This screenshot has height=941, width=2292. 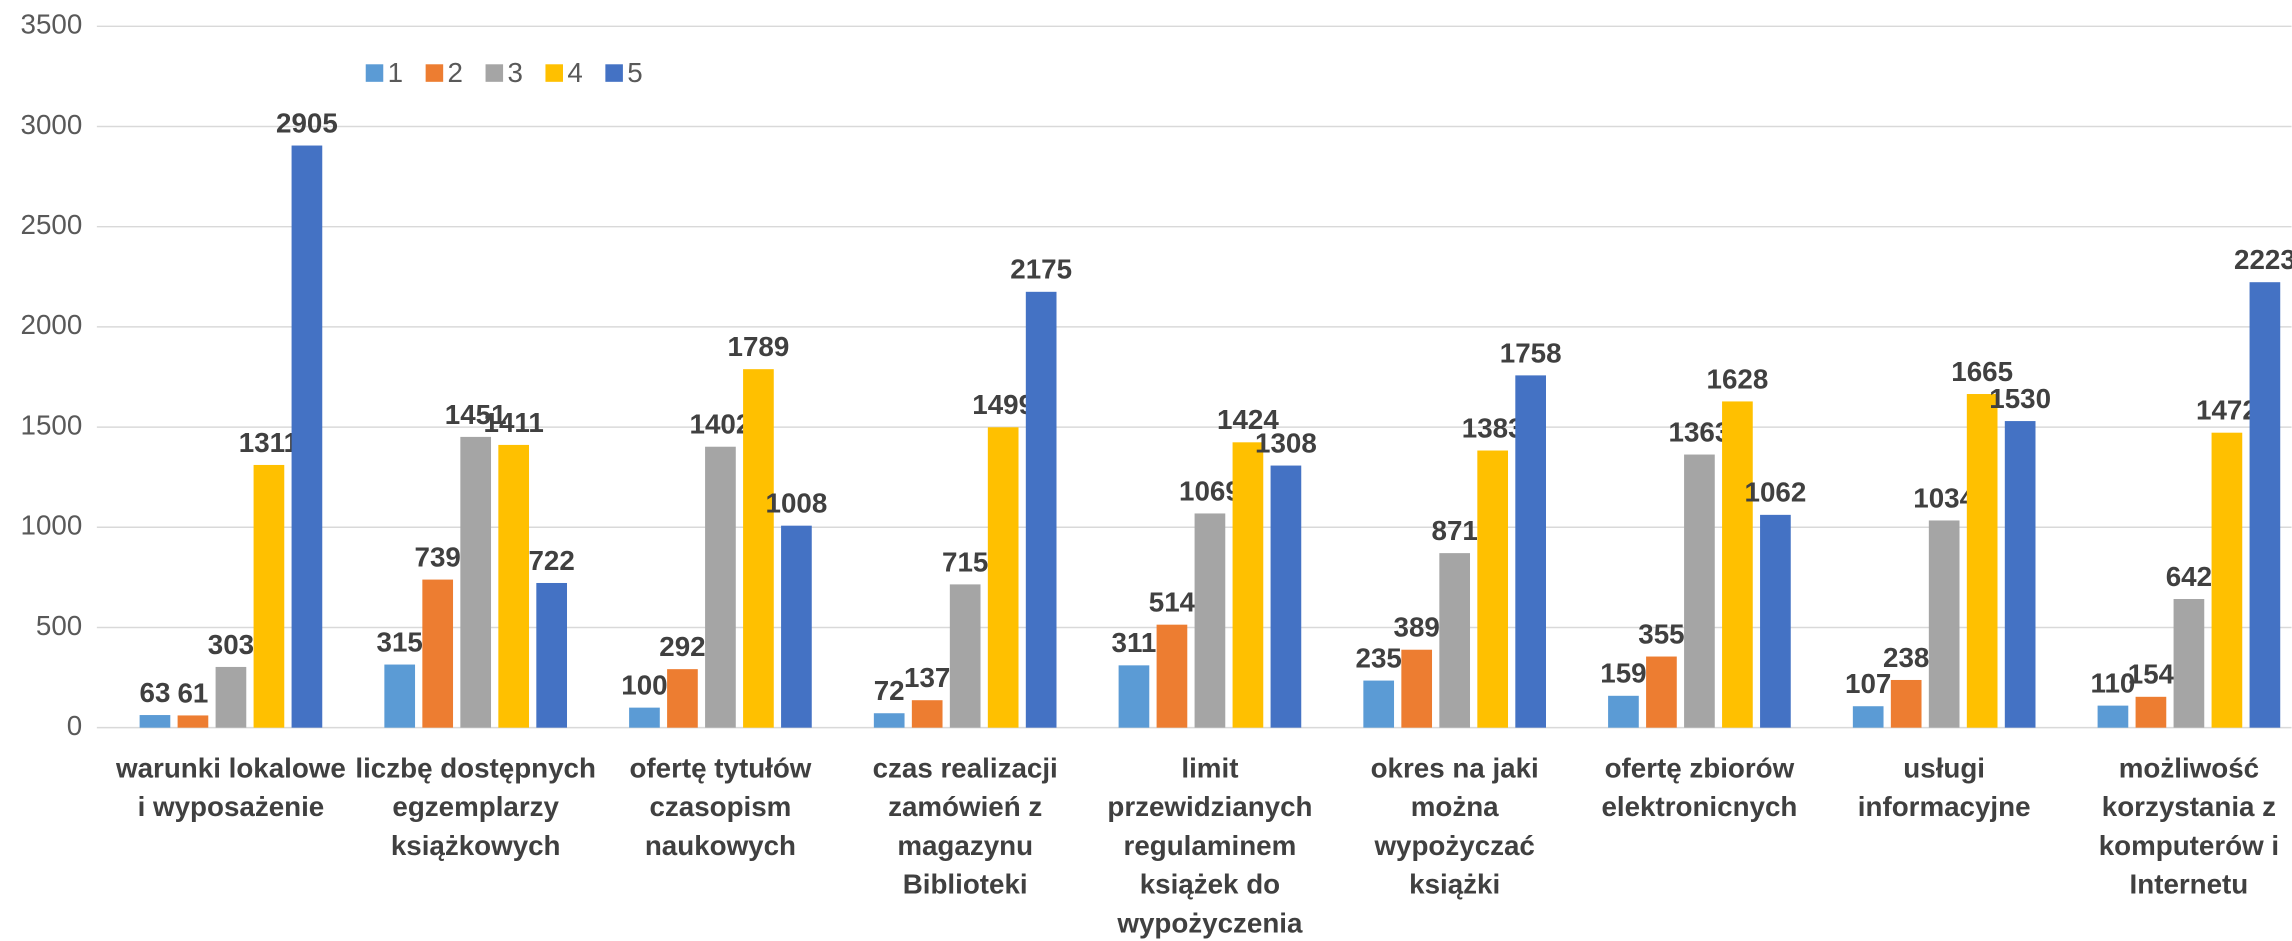 What do you see at coordinates (1661, 633) in the screenshot?
I see `data-label: 355` at bounding box center [1661, 633].